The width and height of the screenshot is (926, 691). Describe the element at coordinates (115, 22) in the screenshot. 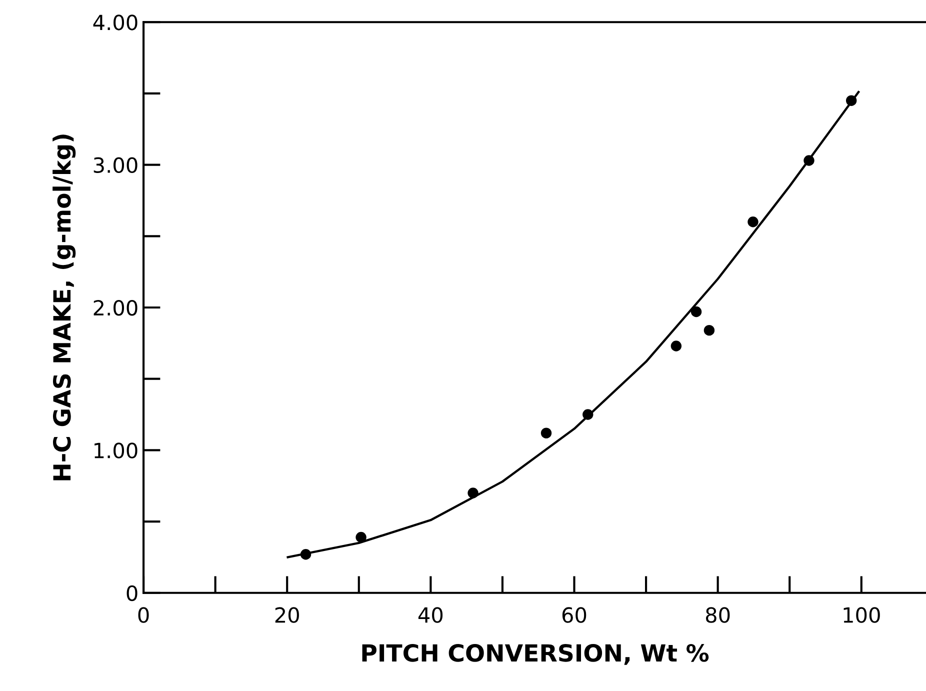

I see `y-tick-label: 4.00` at that location.